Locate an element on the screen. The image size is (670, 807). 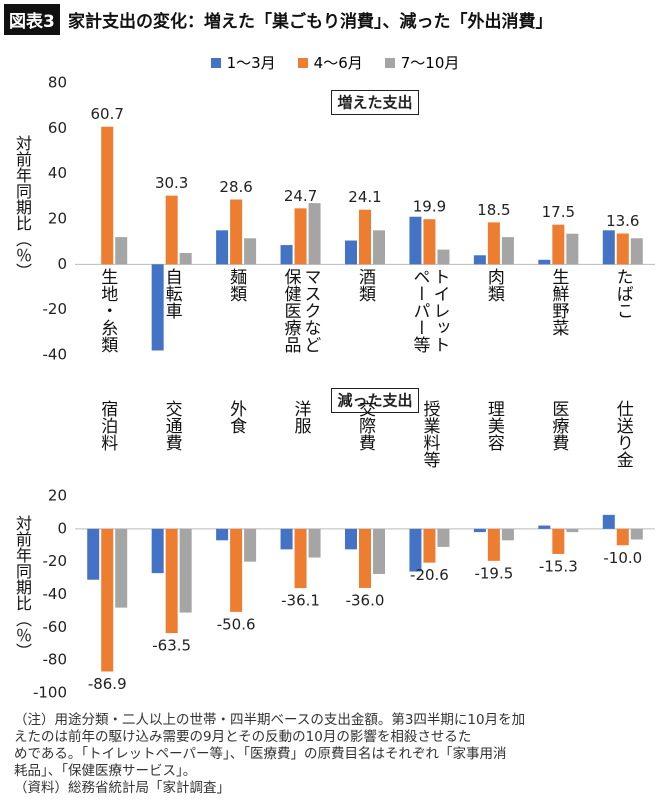
legend-label: 4～6月 is located at coordinates (338, 63).